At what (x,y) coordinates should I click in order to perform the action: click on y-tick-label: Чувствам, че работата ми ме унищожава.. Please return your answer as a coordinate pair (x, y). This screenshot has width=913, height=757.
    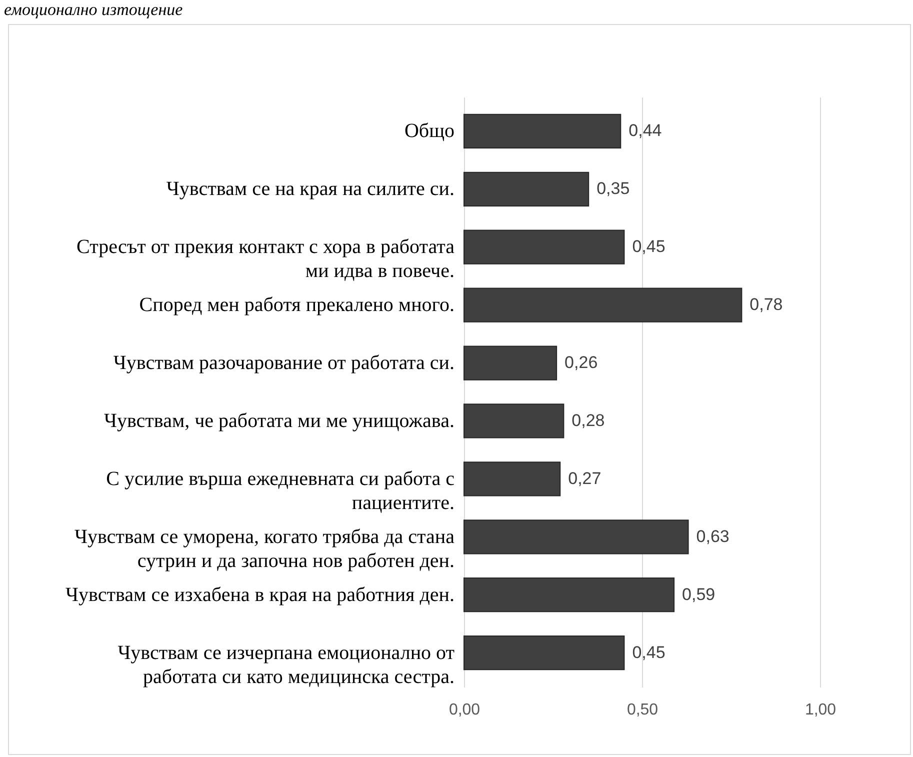
    Looking at the image, I should click on (279, 421).